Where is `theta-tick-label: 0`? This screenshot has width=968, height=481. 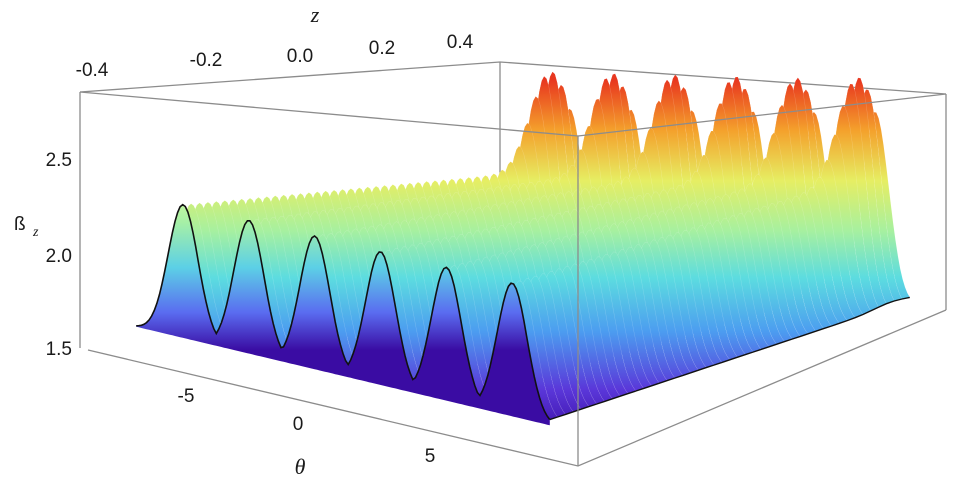
theta-tick-label: 0 is located at coordinates (298, 424).